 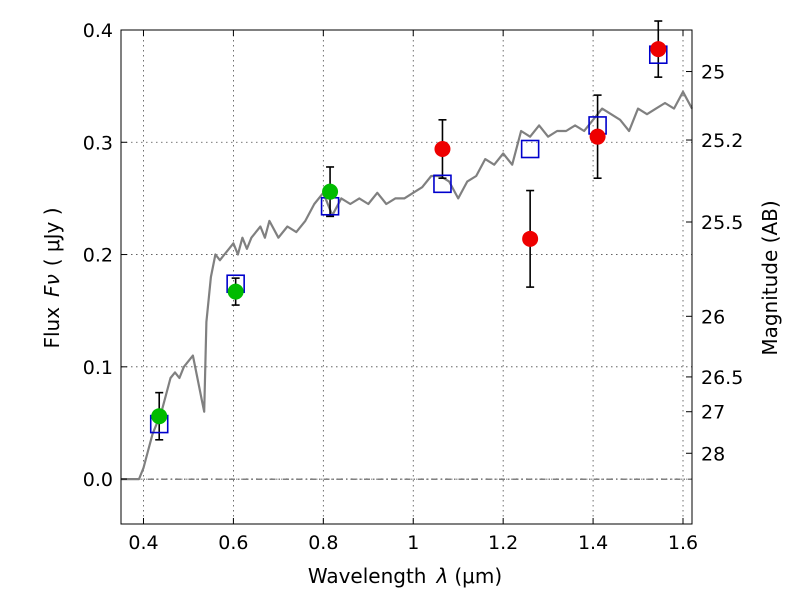 What do you see at coordinates (98, 368) in the screenshot?
I see `y-tick-label: 0.1` at bounding box center [98, 368].